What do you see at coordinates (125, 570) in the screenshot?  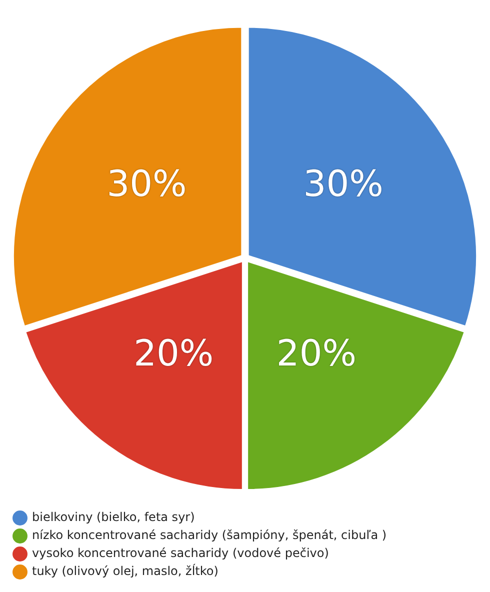 I see `legend-label: tuky (olivový olej, maslo, žĺtko)` at bounding box center [125, 570].